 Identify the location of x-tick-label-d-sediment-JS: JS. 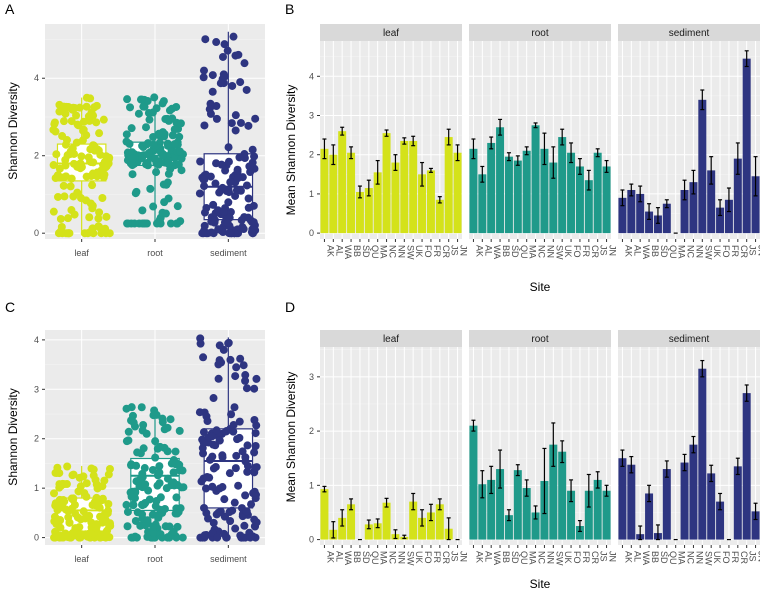
(753, 556).